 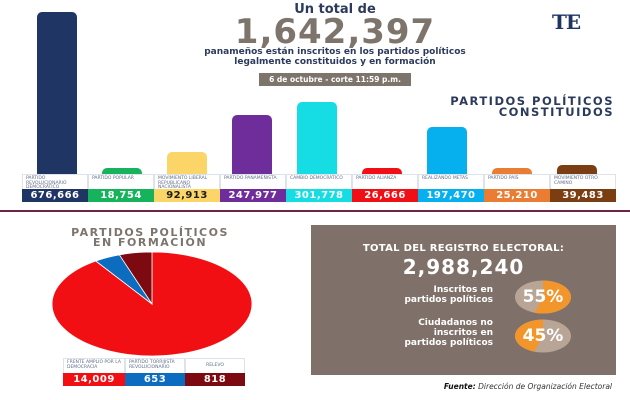 I want to click on constituidos-table-column: Partido Popular 18,754, so click(x=121, y=188).